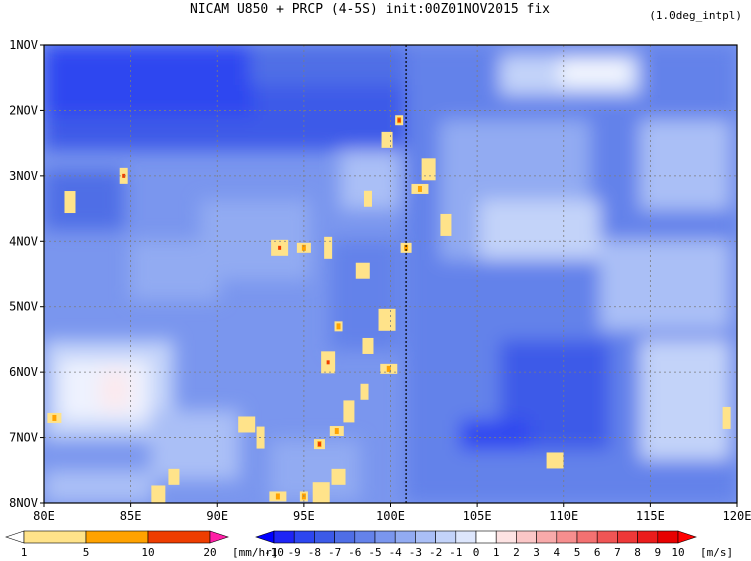 The height and width of the screenshot is (561, 751). What do you see at coordinates (396, 552) in the screenshot?
I see `colorbar-tick-label: -4` at bounding box center [396, 552].